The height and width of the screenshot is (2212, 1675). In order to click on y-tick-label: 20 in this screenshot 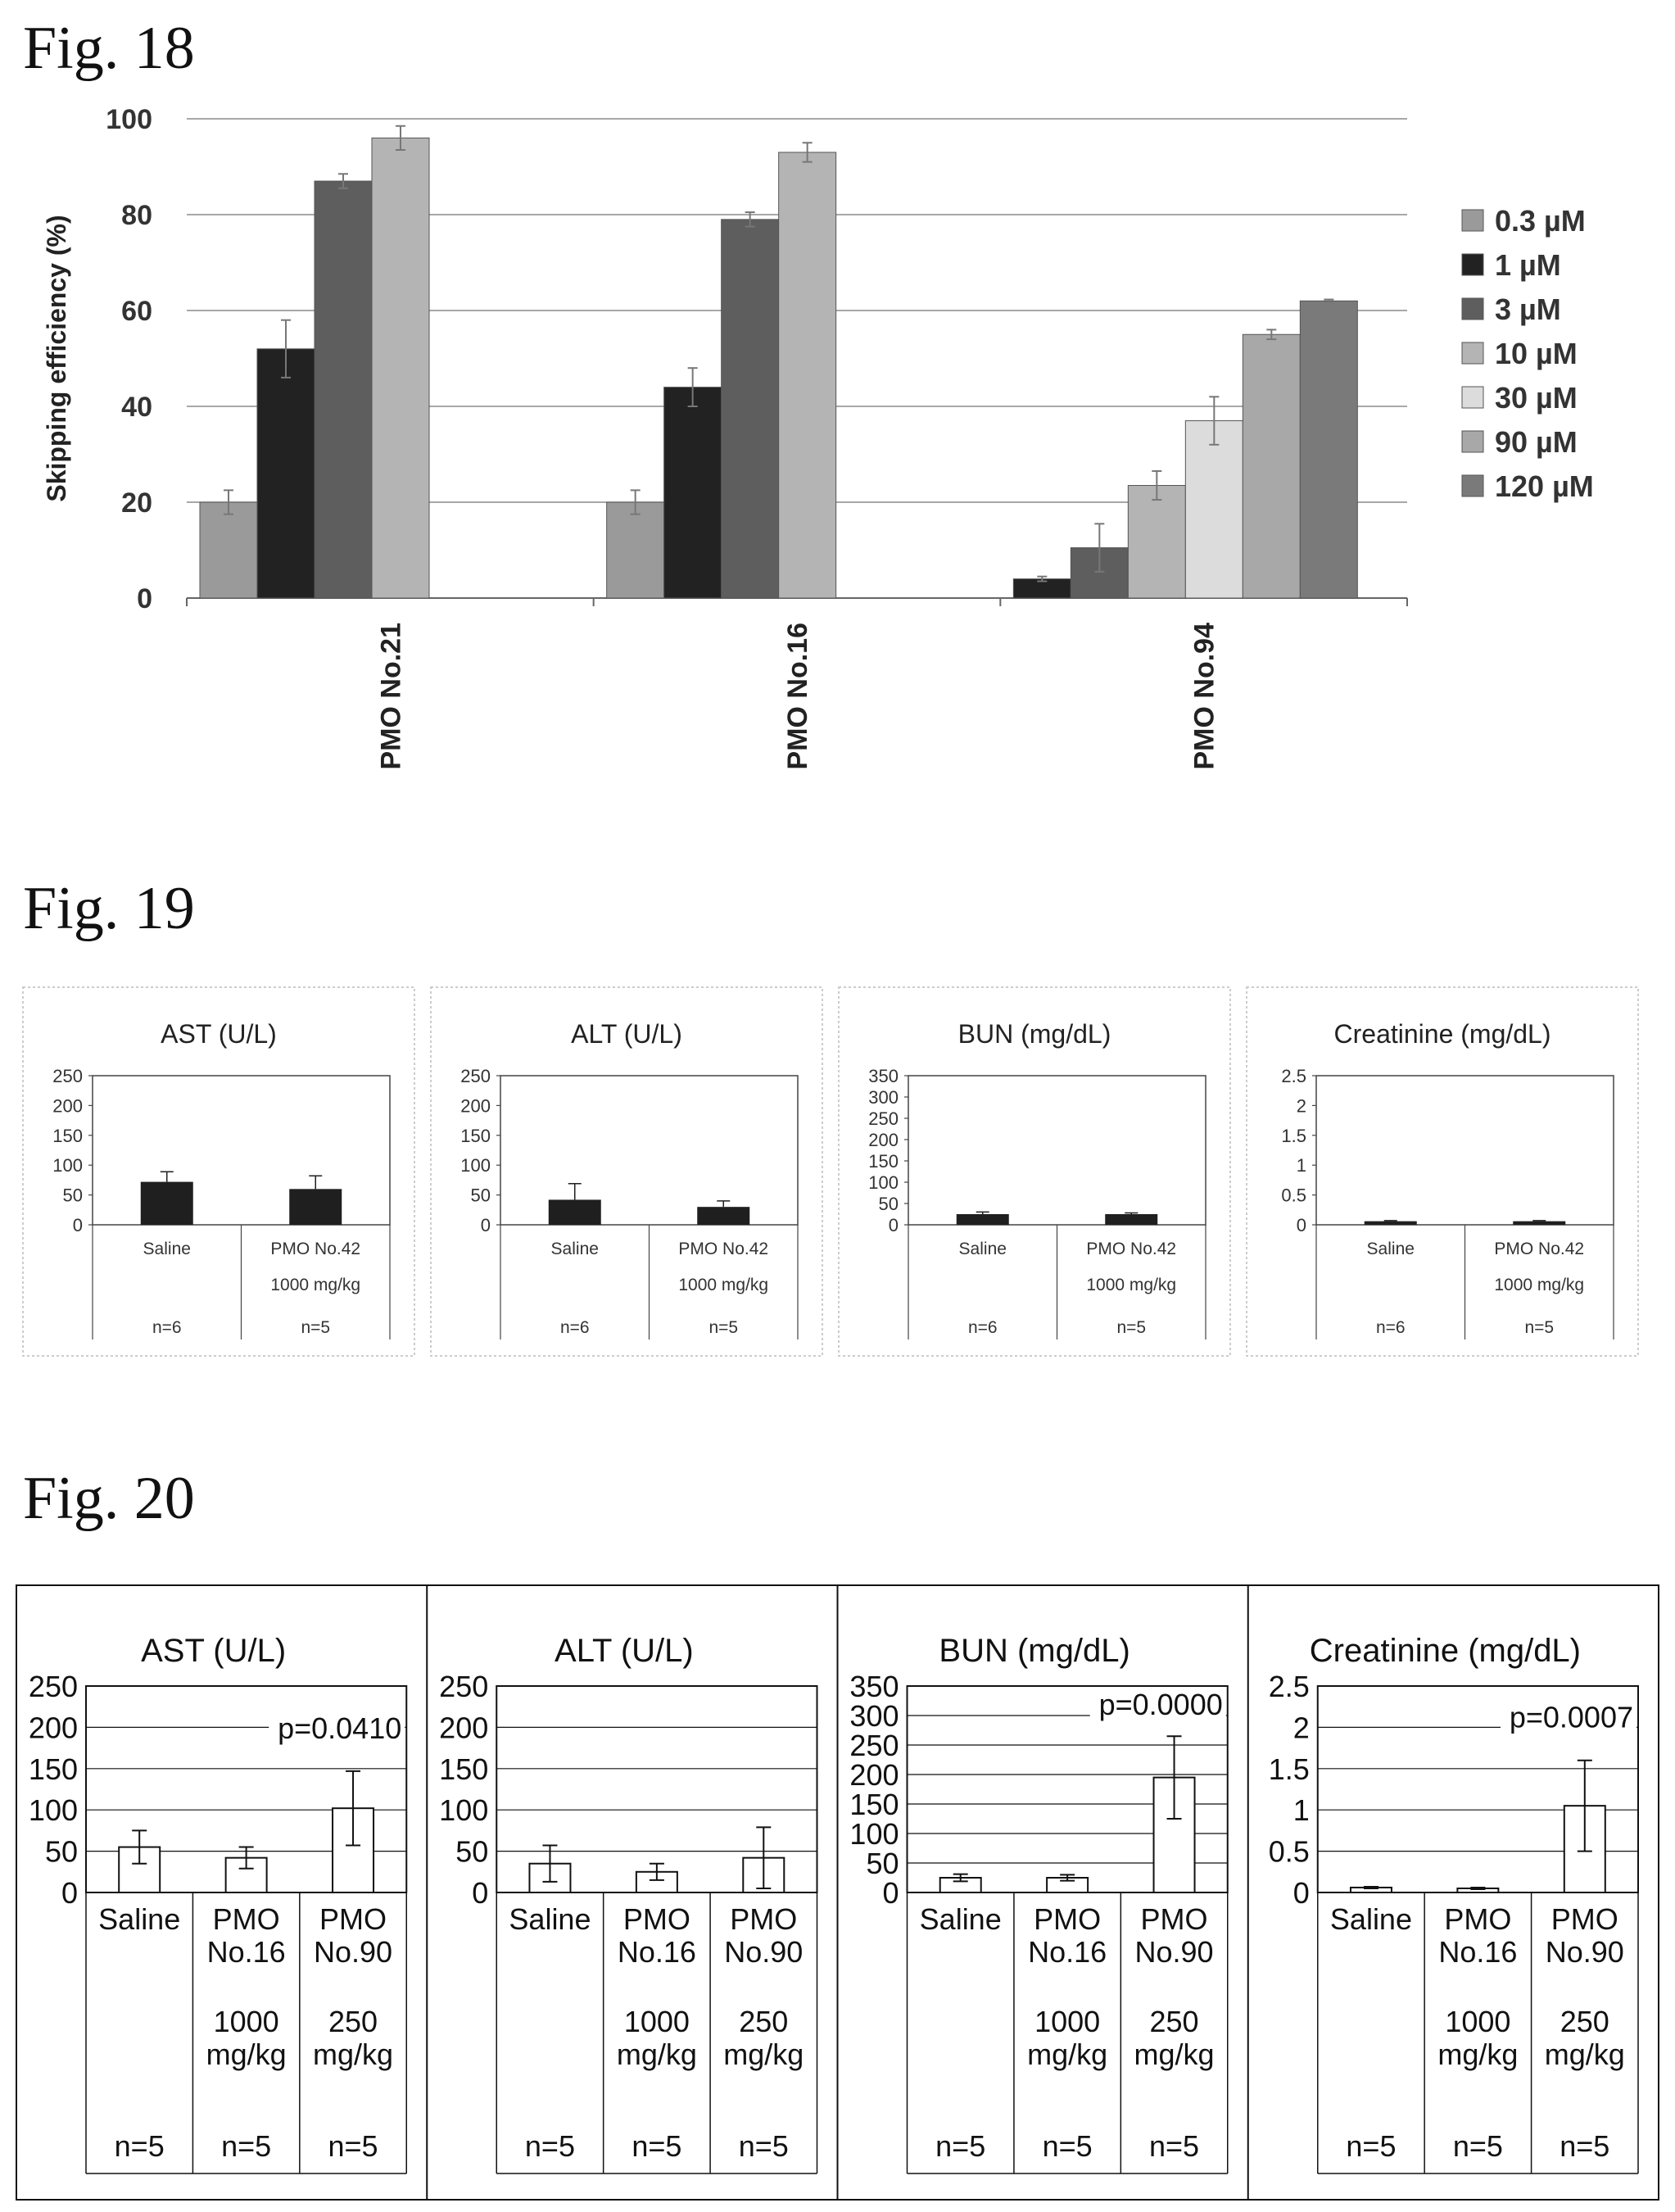, I will do `click(137, 503)`.